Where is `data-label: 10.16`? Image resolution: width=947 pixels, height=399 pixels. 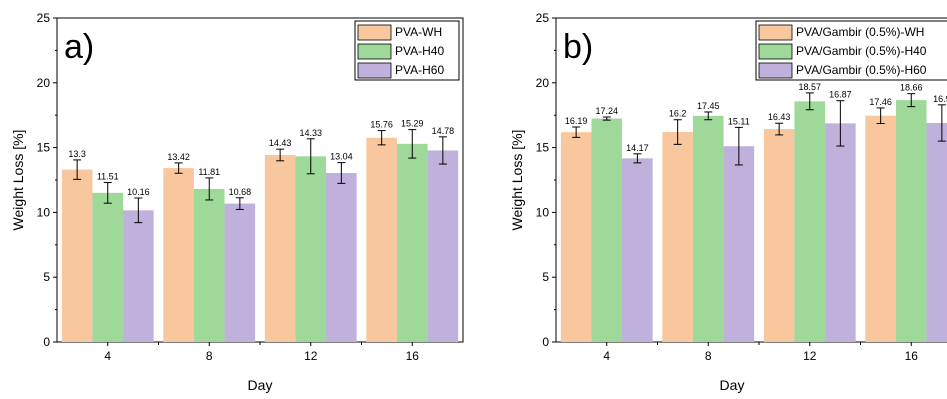
data-label: 10.16 is located at coordinates (138, 192).